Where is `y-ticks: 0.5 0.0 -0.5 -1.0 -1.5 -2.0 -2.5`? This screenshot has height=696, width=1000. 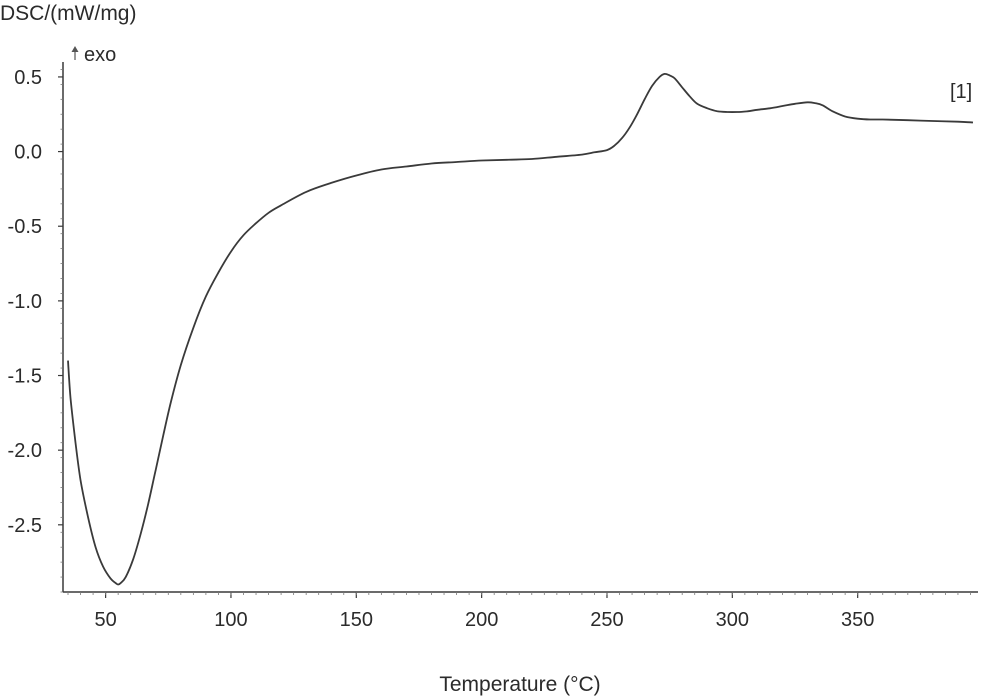
y-ticks: 0.5 0.0 -0.5 -1.0 -1.5 -2.0 -2.5 is located at coordinates (35, 330).